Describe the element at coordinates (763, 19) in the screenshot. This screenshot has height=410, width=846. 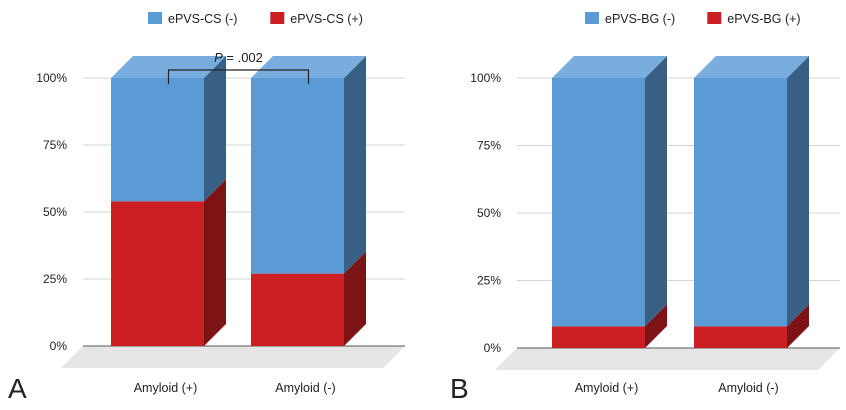
I see `legend-label: ePVS-BG (+)` at that location.